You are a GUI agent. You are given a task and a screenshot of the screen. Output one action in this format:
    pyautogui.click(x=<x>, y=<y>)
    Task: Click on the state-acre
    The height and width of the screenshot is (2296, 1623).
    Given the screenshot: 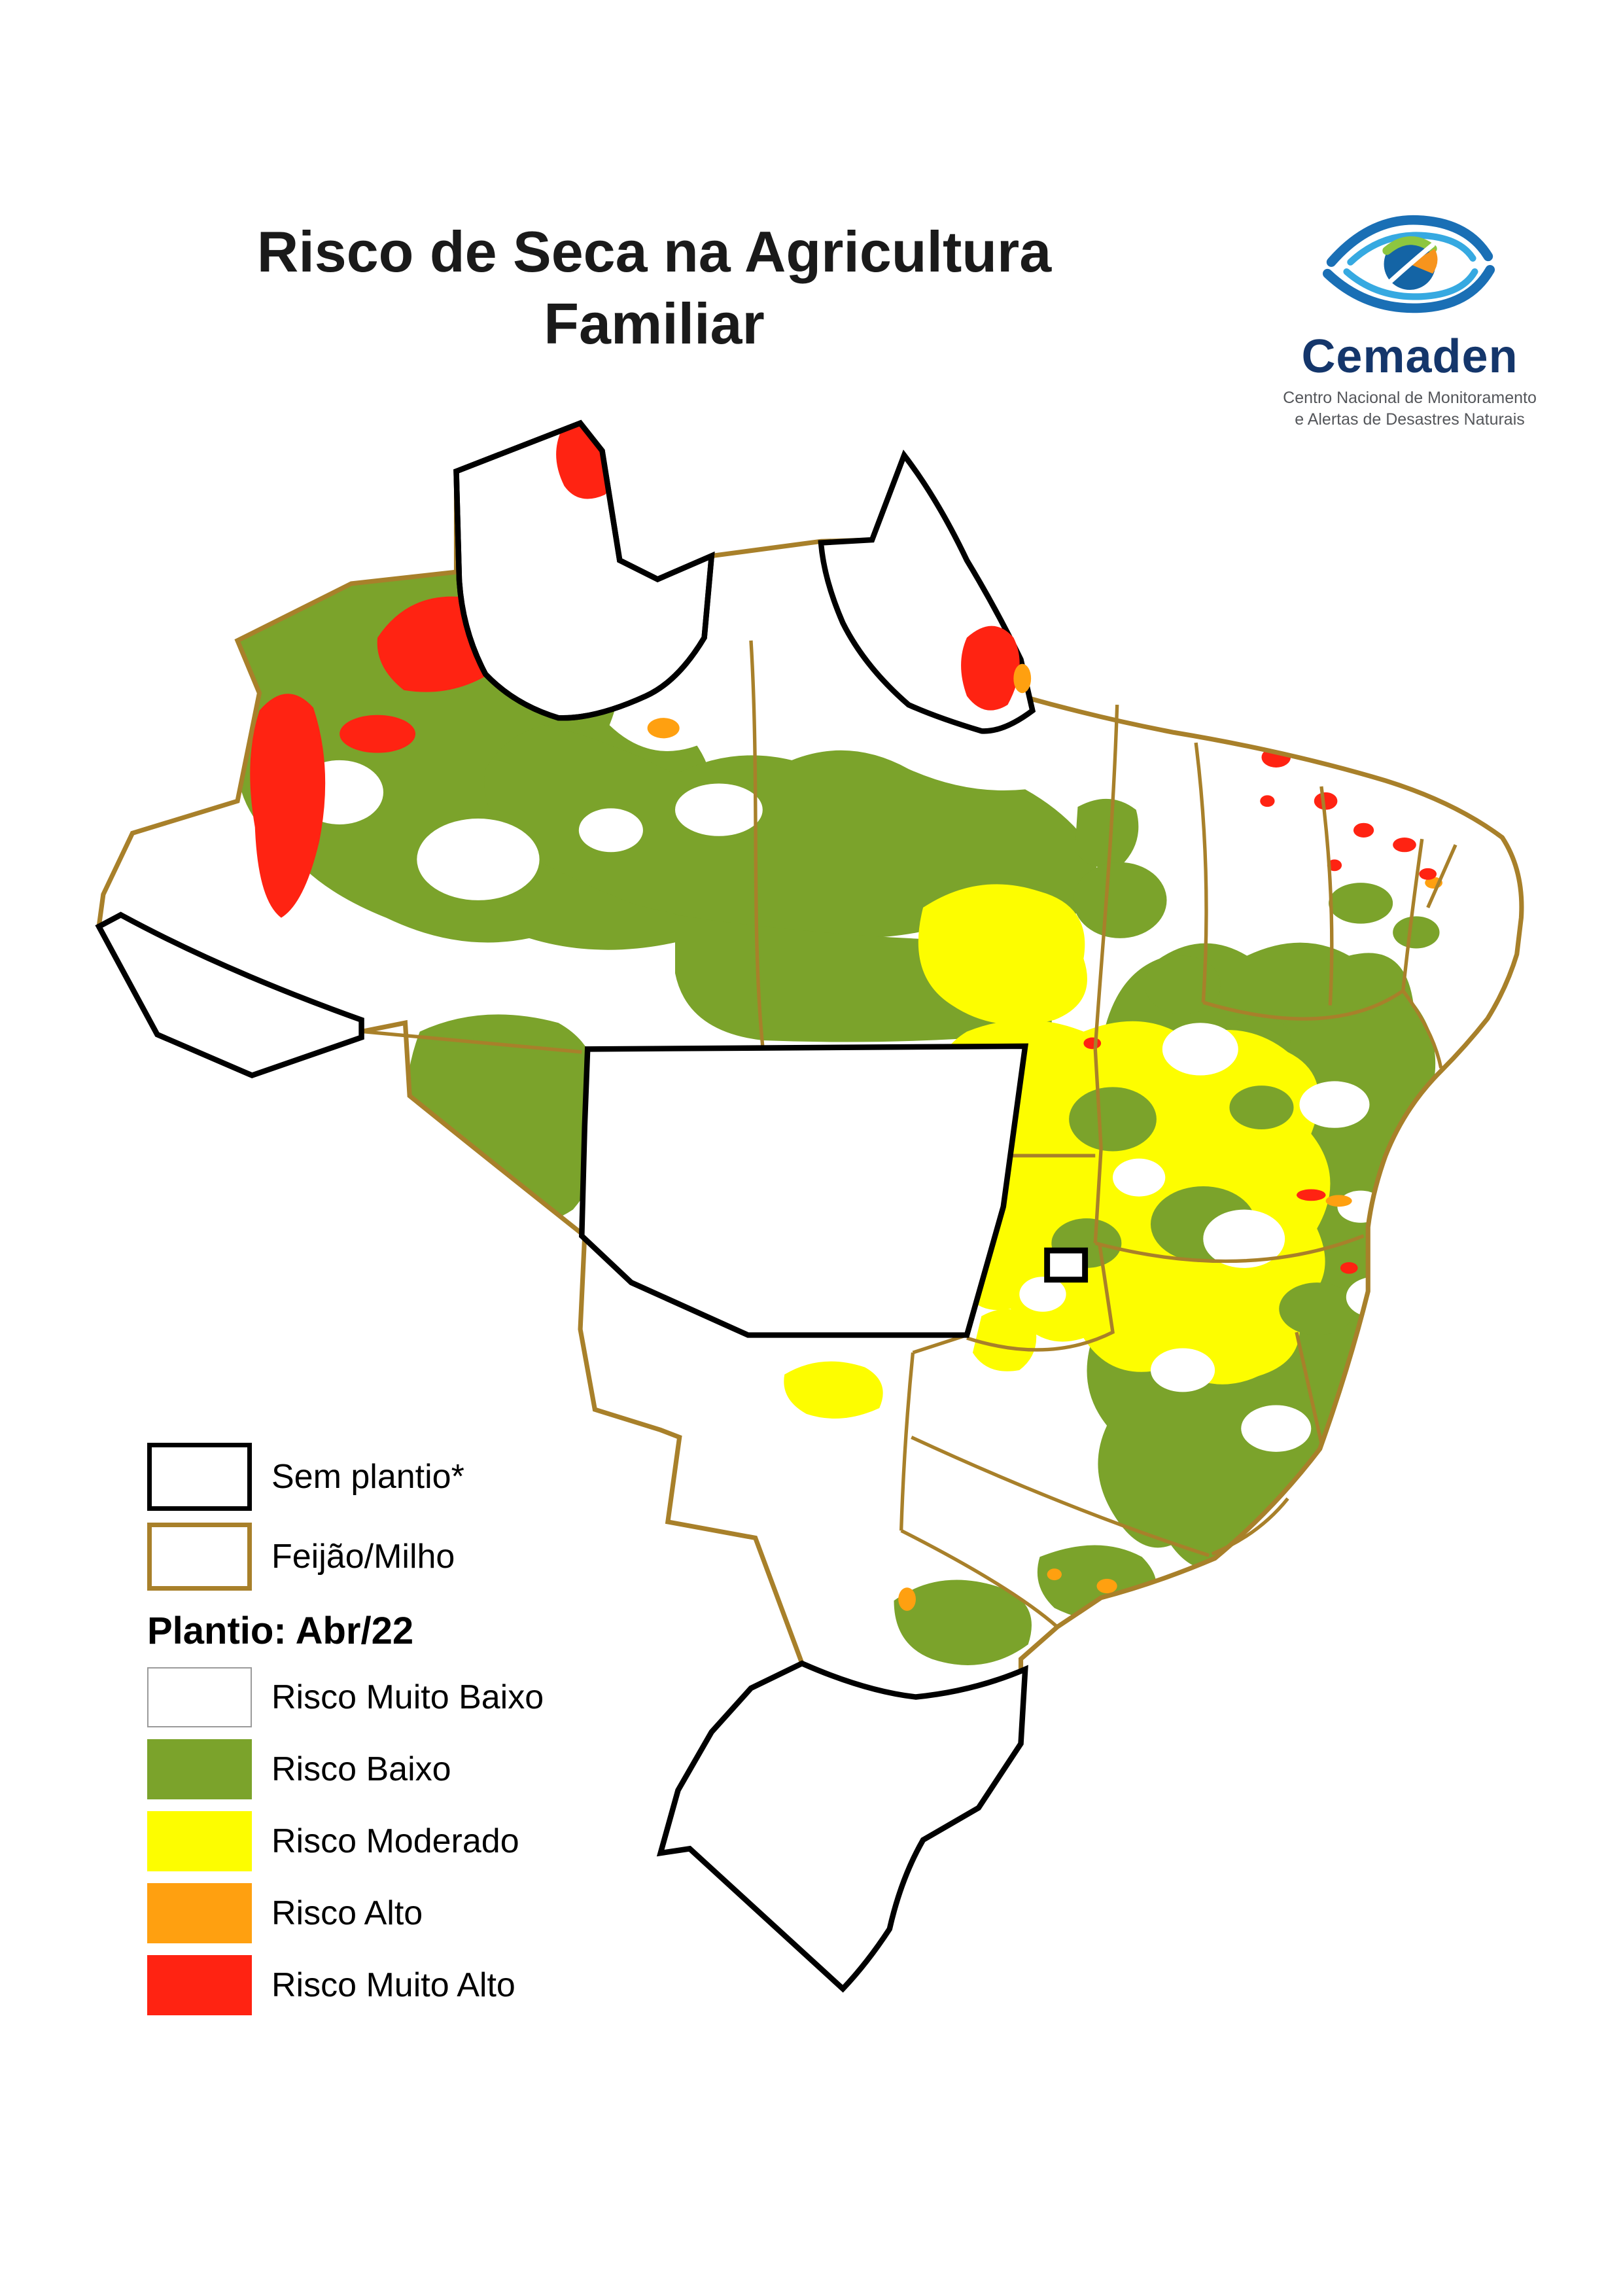 What is the action you would take?
    pyautogui.click(x=230, y=995)
    